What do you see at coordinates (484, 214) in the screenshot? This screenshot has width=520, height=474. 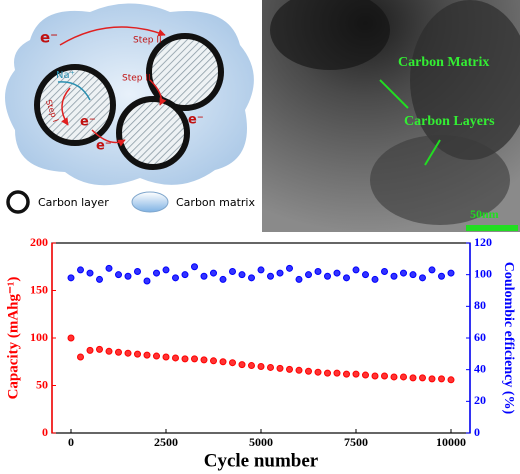 I see `scale-label: 50nm` at bounding box center [484, 214].